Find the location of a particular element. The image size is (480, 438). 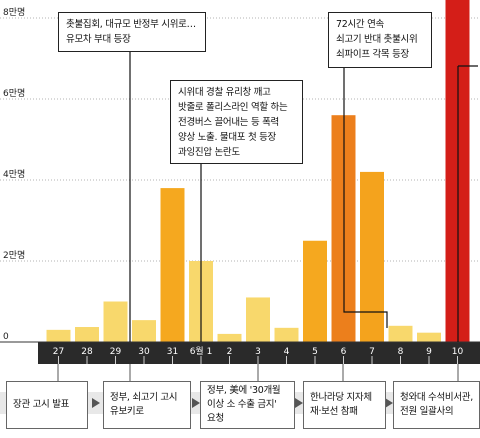

x-axis-band is located at coordinates (259, 353).